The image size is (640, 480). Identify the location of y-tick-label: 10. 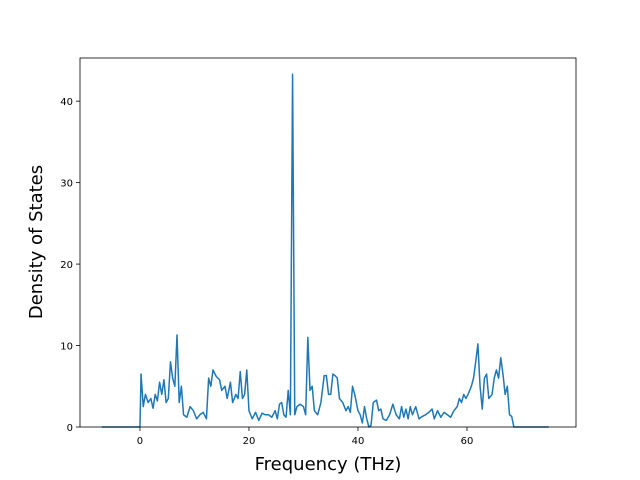
(66, 347).